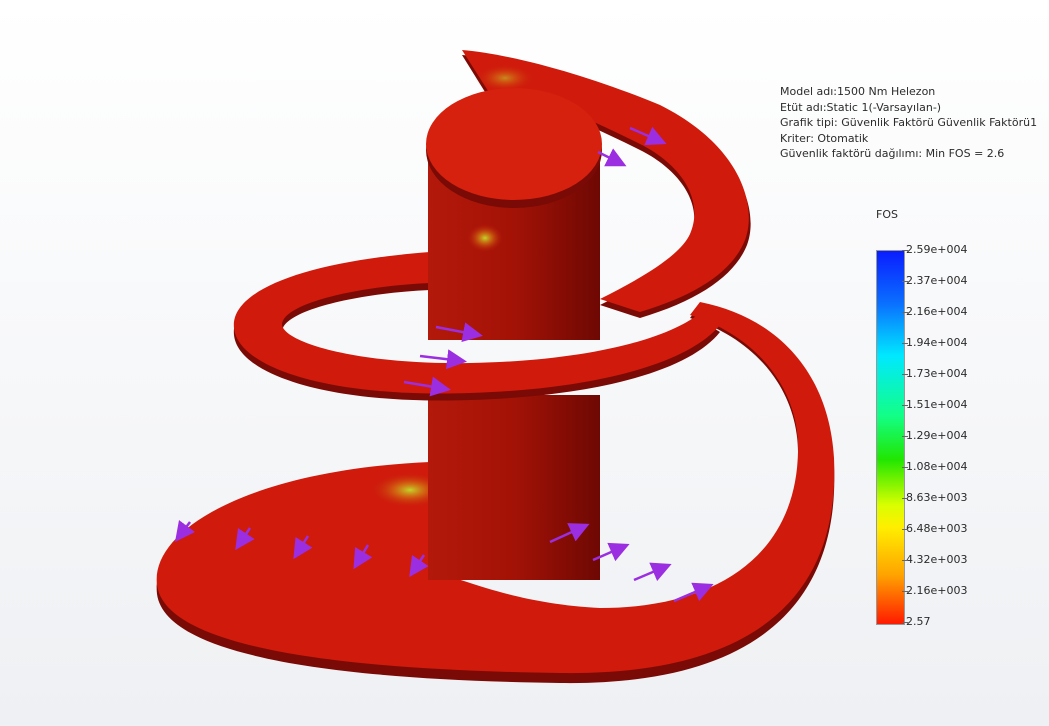 The image size is (1049, 726). I want to click on legend-tick: 1.94e+004, so click(934, 342).